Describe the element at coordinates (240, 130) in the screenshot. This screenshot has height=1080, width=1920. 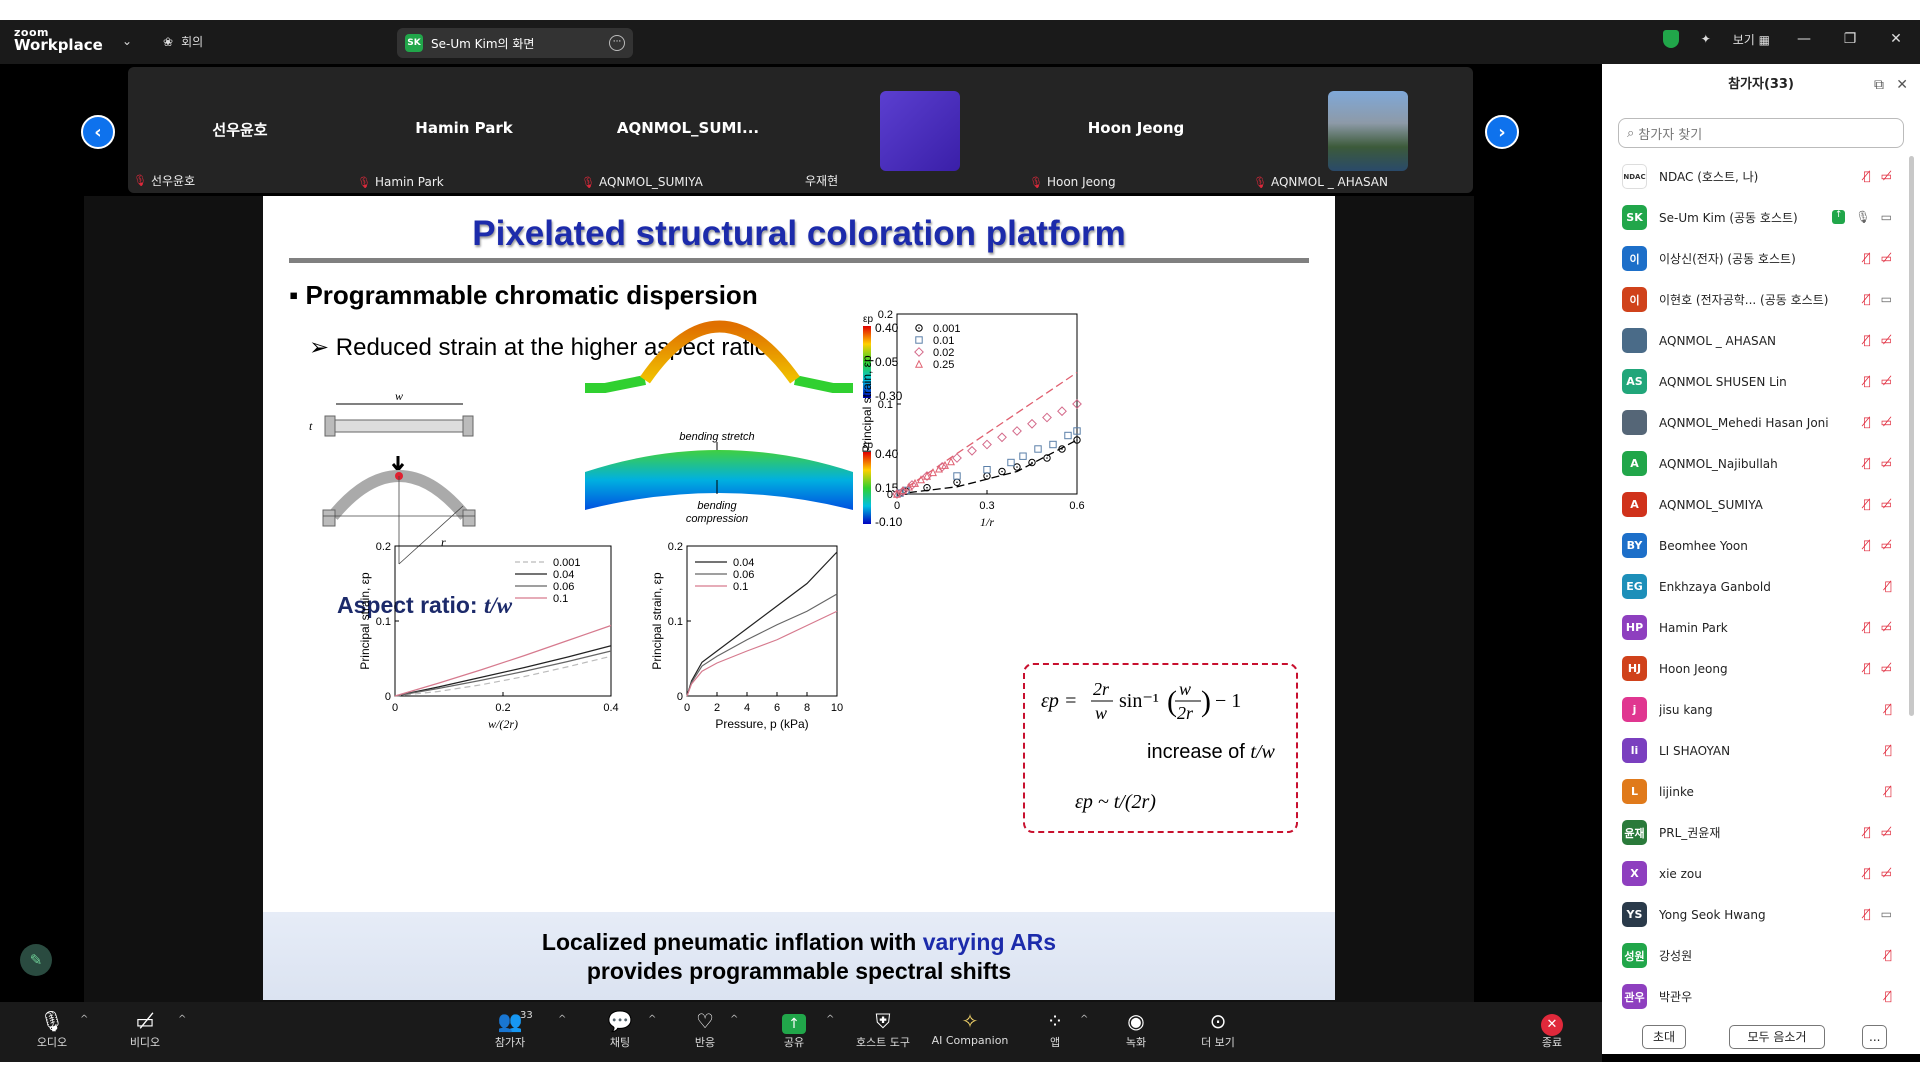
I see `video-tile: 선우윤호 🎙 선우윤호` at that location.